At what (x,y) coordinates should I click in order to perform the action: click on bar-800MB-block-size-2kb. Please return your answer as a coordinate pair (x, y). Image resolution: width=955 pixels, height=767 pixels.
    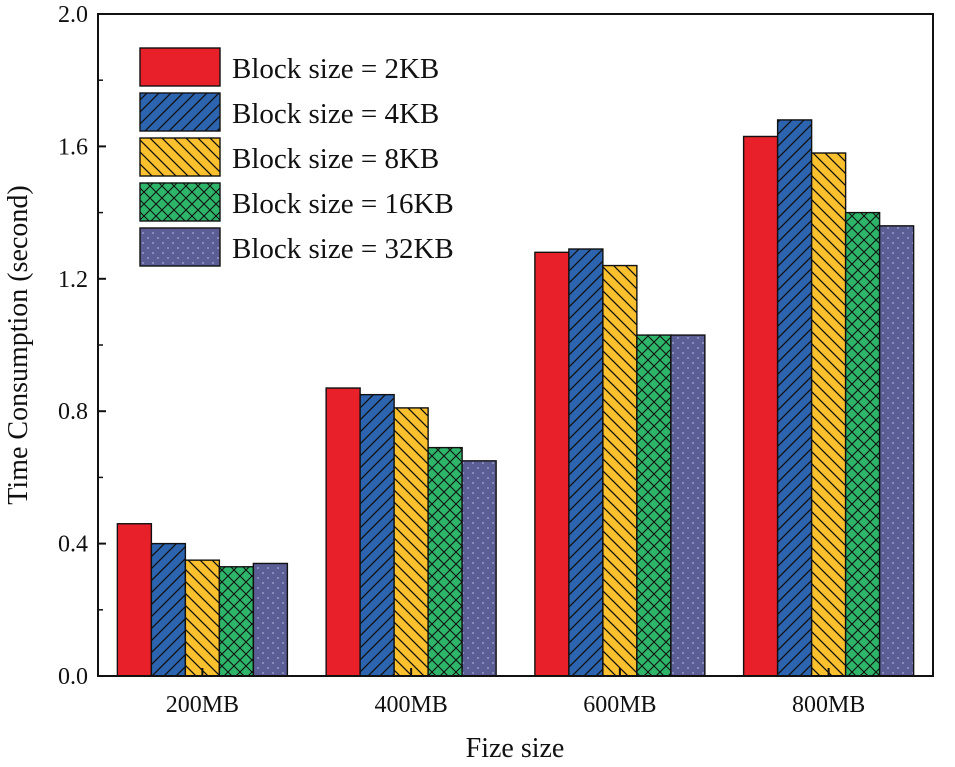
    Looking at the image, I should click on (760, 406).